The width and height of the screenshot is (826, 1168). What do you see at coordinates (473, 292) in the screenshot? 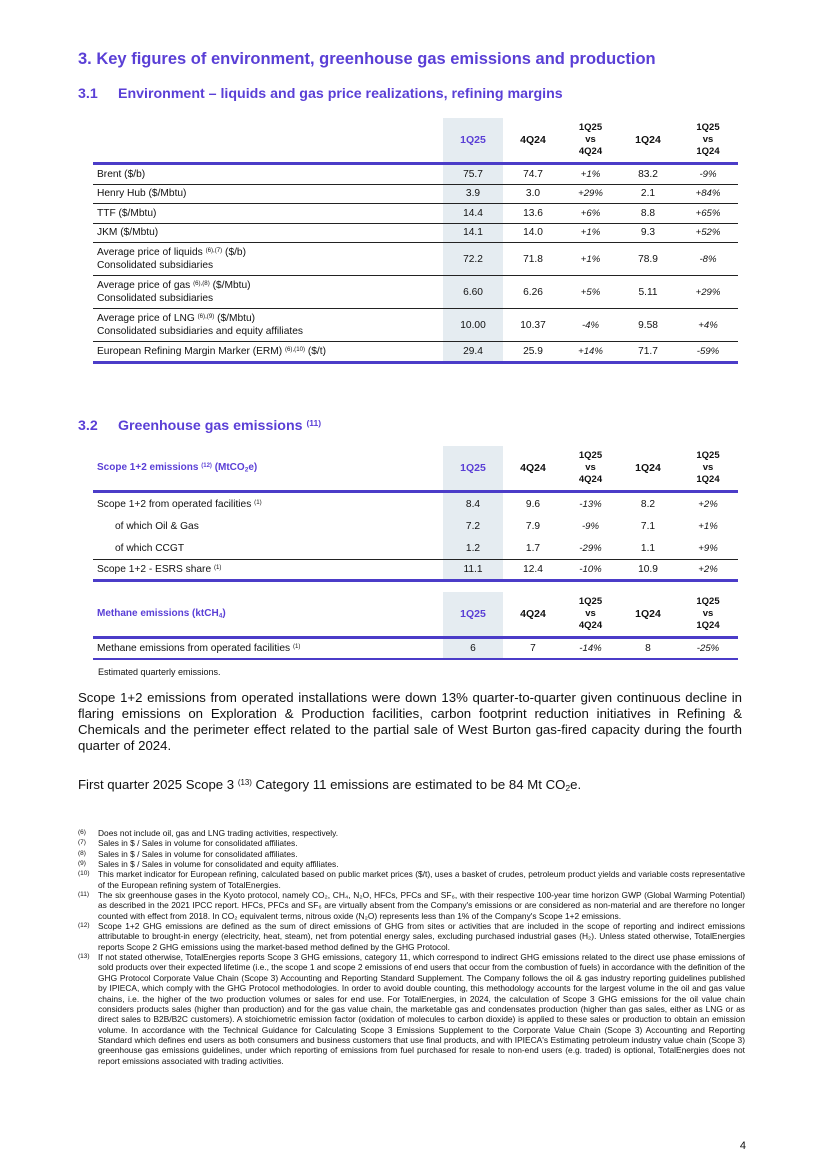
I see `value-cell: 6.60` at bounding box center [473, 292].